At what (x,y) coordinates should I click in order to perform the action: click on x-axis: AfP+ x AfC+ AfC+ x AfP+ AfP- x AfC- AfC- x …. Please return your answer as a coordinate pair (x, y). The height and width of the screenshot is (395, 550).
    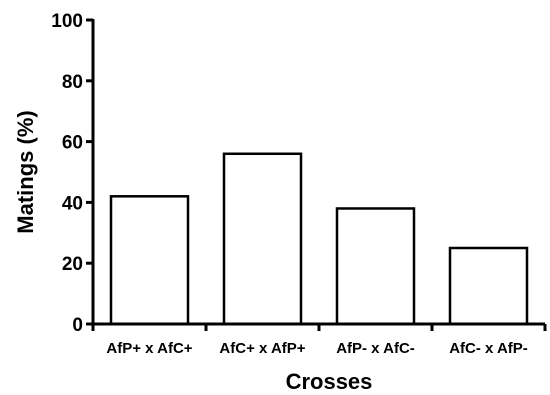
    Looking at the image, I should click on (319, 339).